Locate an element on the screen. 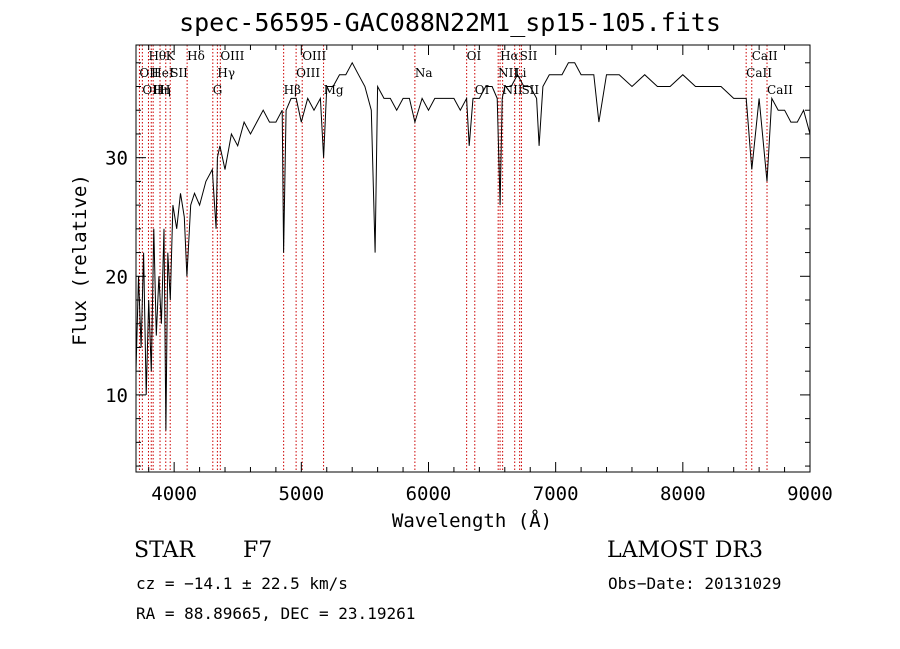  object-subclass: F7 is located at coordinates (258, 550).